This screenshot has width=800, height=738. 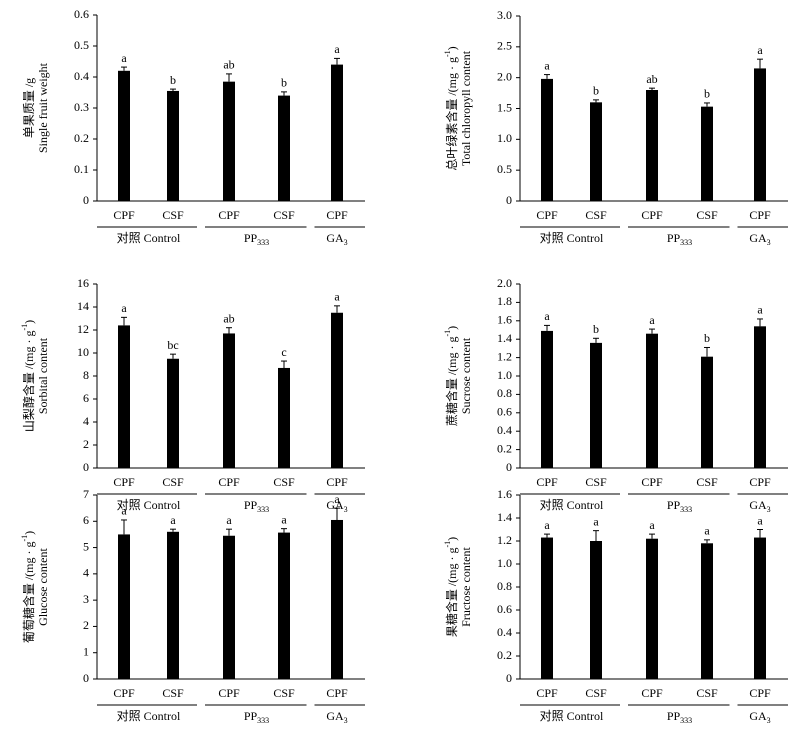 What do you see at coordinates (504, 107) in the screenshot?
I see `y-tick-label: 1.5` at bounding box center [504, 107].